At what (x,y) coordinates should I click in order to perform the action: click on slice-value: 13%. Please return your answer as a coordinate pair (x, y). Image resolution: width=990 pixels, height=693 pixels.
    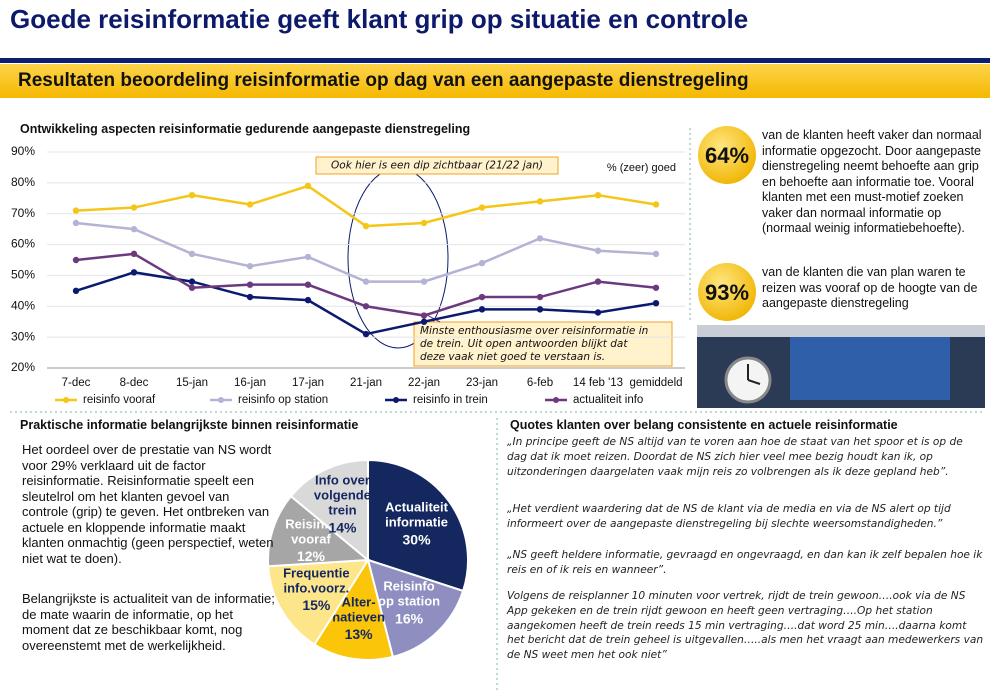
    Looking at the image, I should click on (359, 634).